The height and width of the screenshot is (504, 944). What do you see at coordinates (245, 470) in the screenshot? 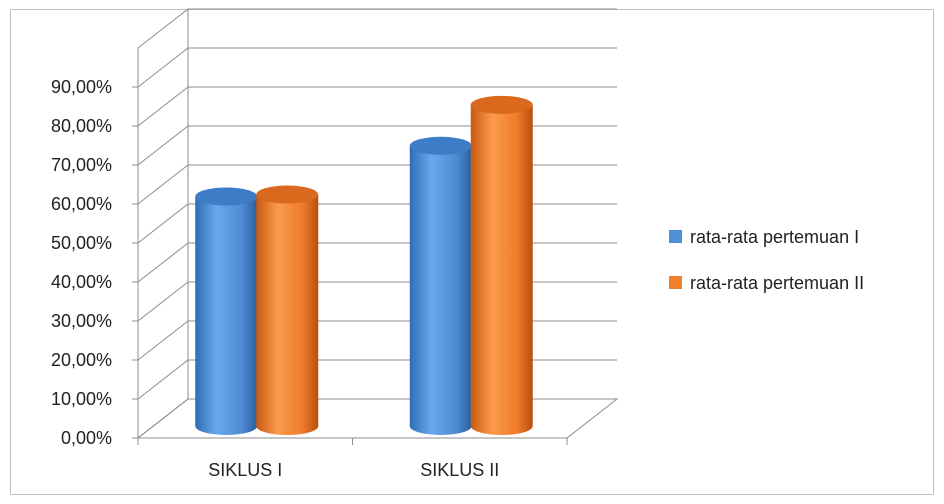
I see `x-category-label: SIKLUS I` at bounding box center [245, 470].